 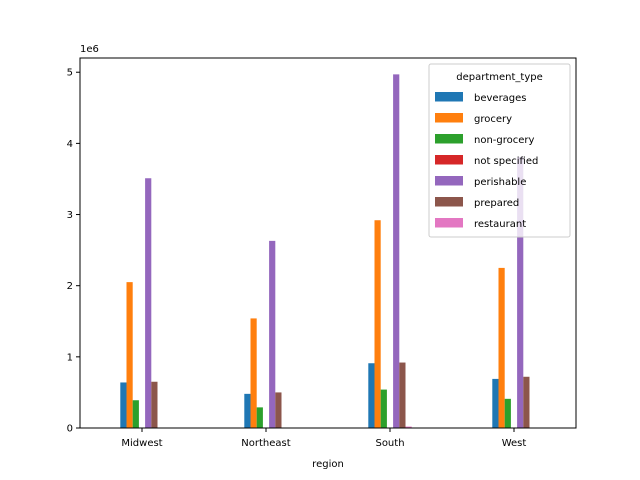 What do you see at coordinates (500, 182) in the screenshot?
I see `legend-entry: perishable` at bounding box center [500, 182].